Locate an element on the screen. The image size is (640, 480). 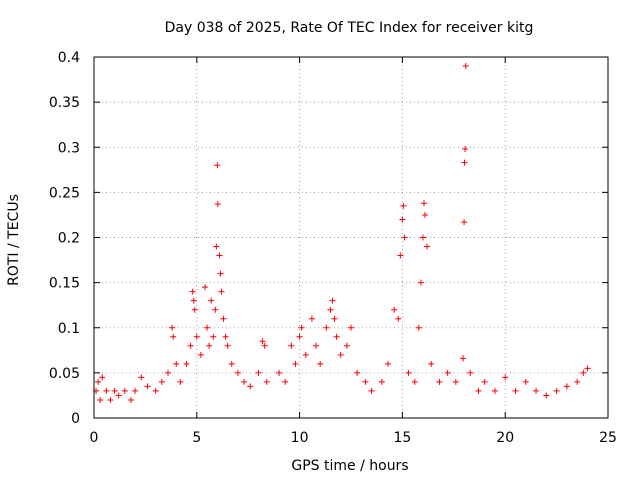
y-axis-label: ROTI / TECUs is located at coordinates (14, 240).